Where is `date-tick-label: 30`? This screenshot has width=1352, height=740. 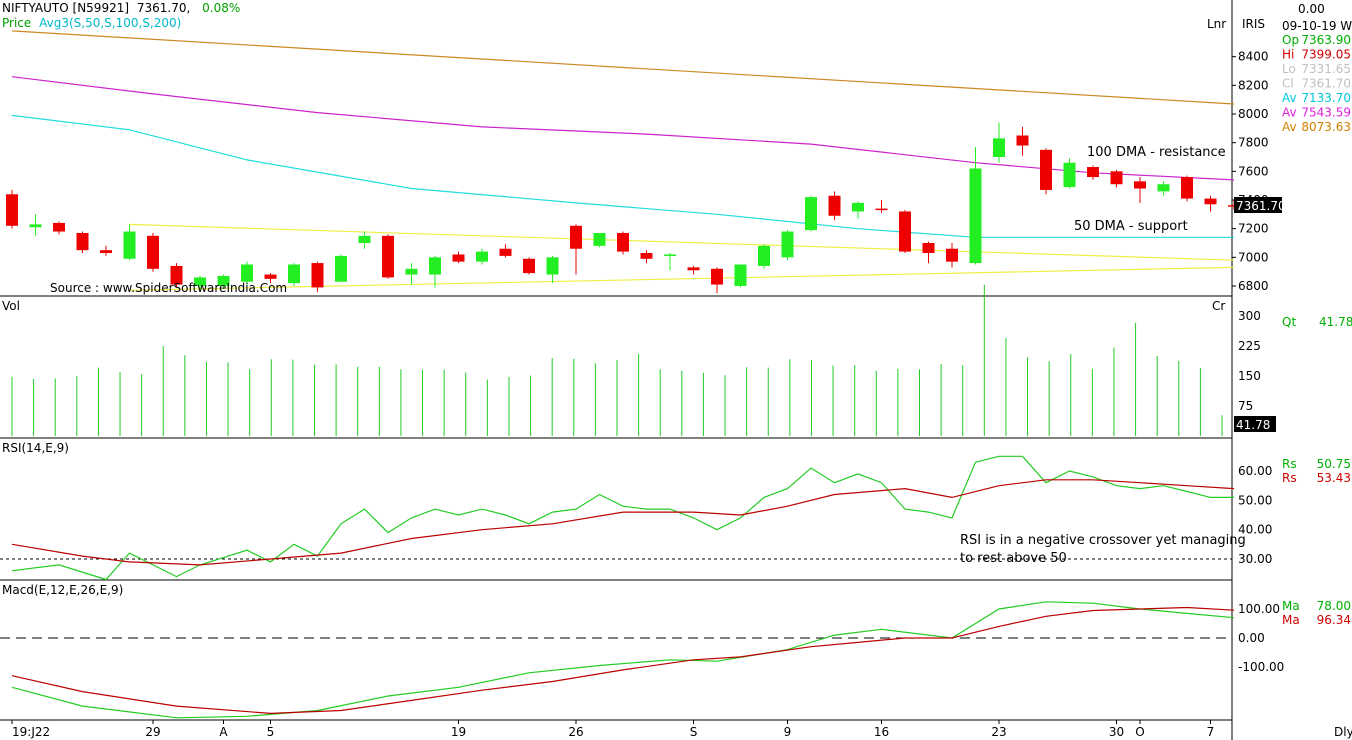
date-tick-label: 30 is located at coordinates (1116, 732).